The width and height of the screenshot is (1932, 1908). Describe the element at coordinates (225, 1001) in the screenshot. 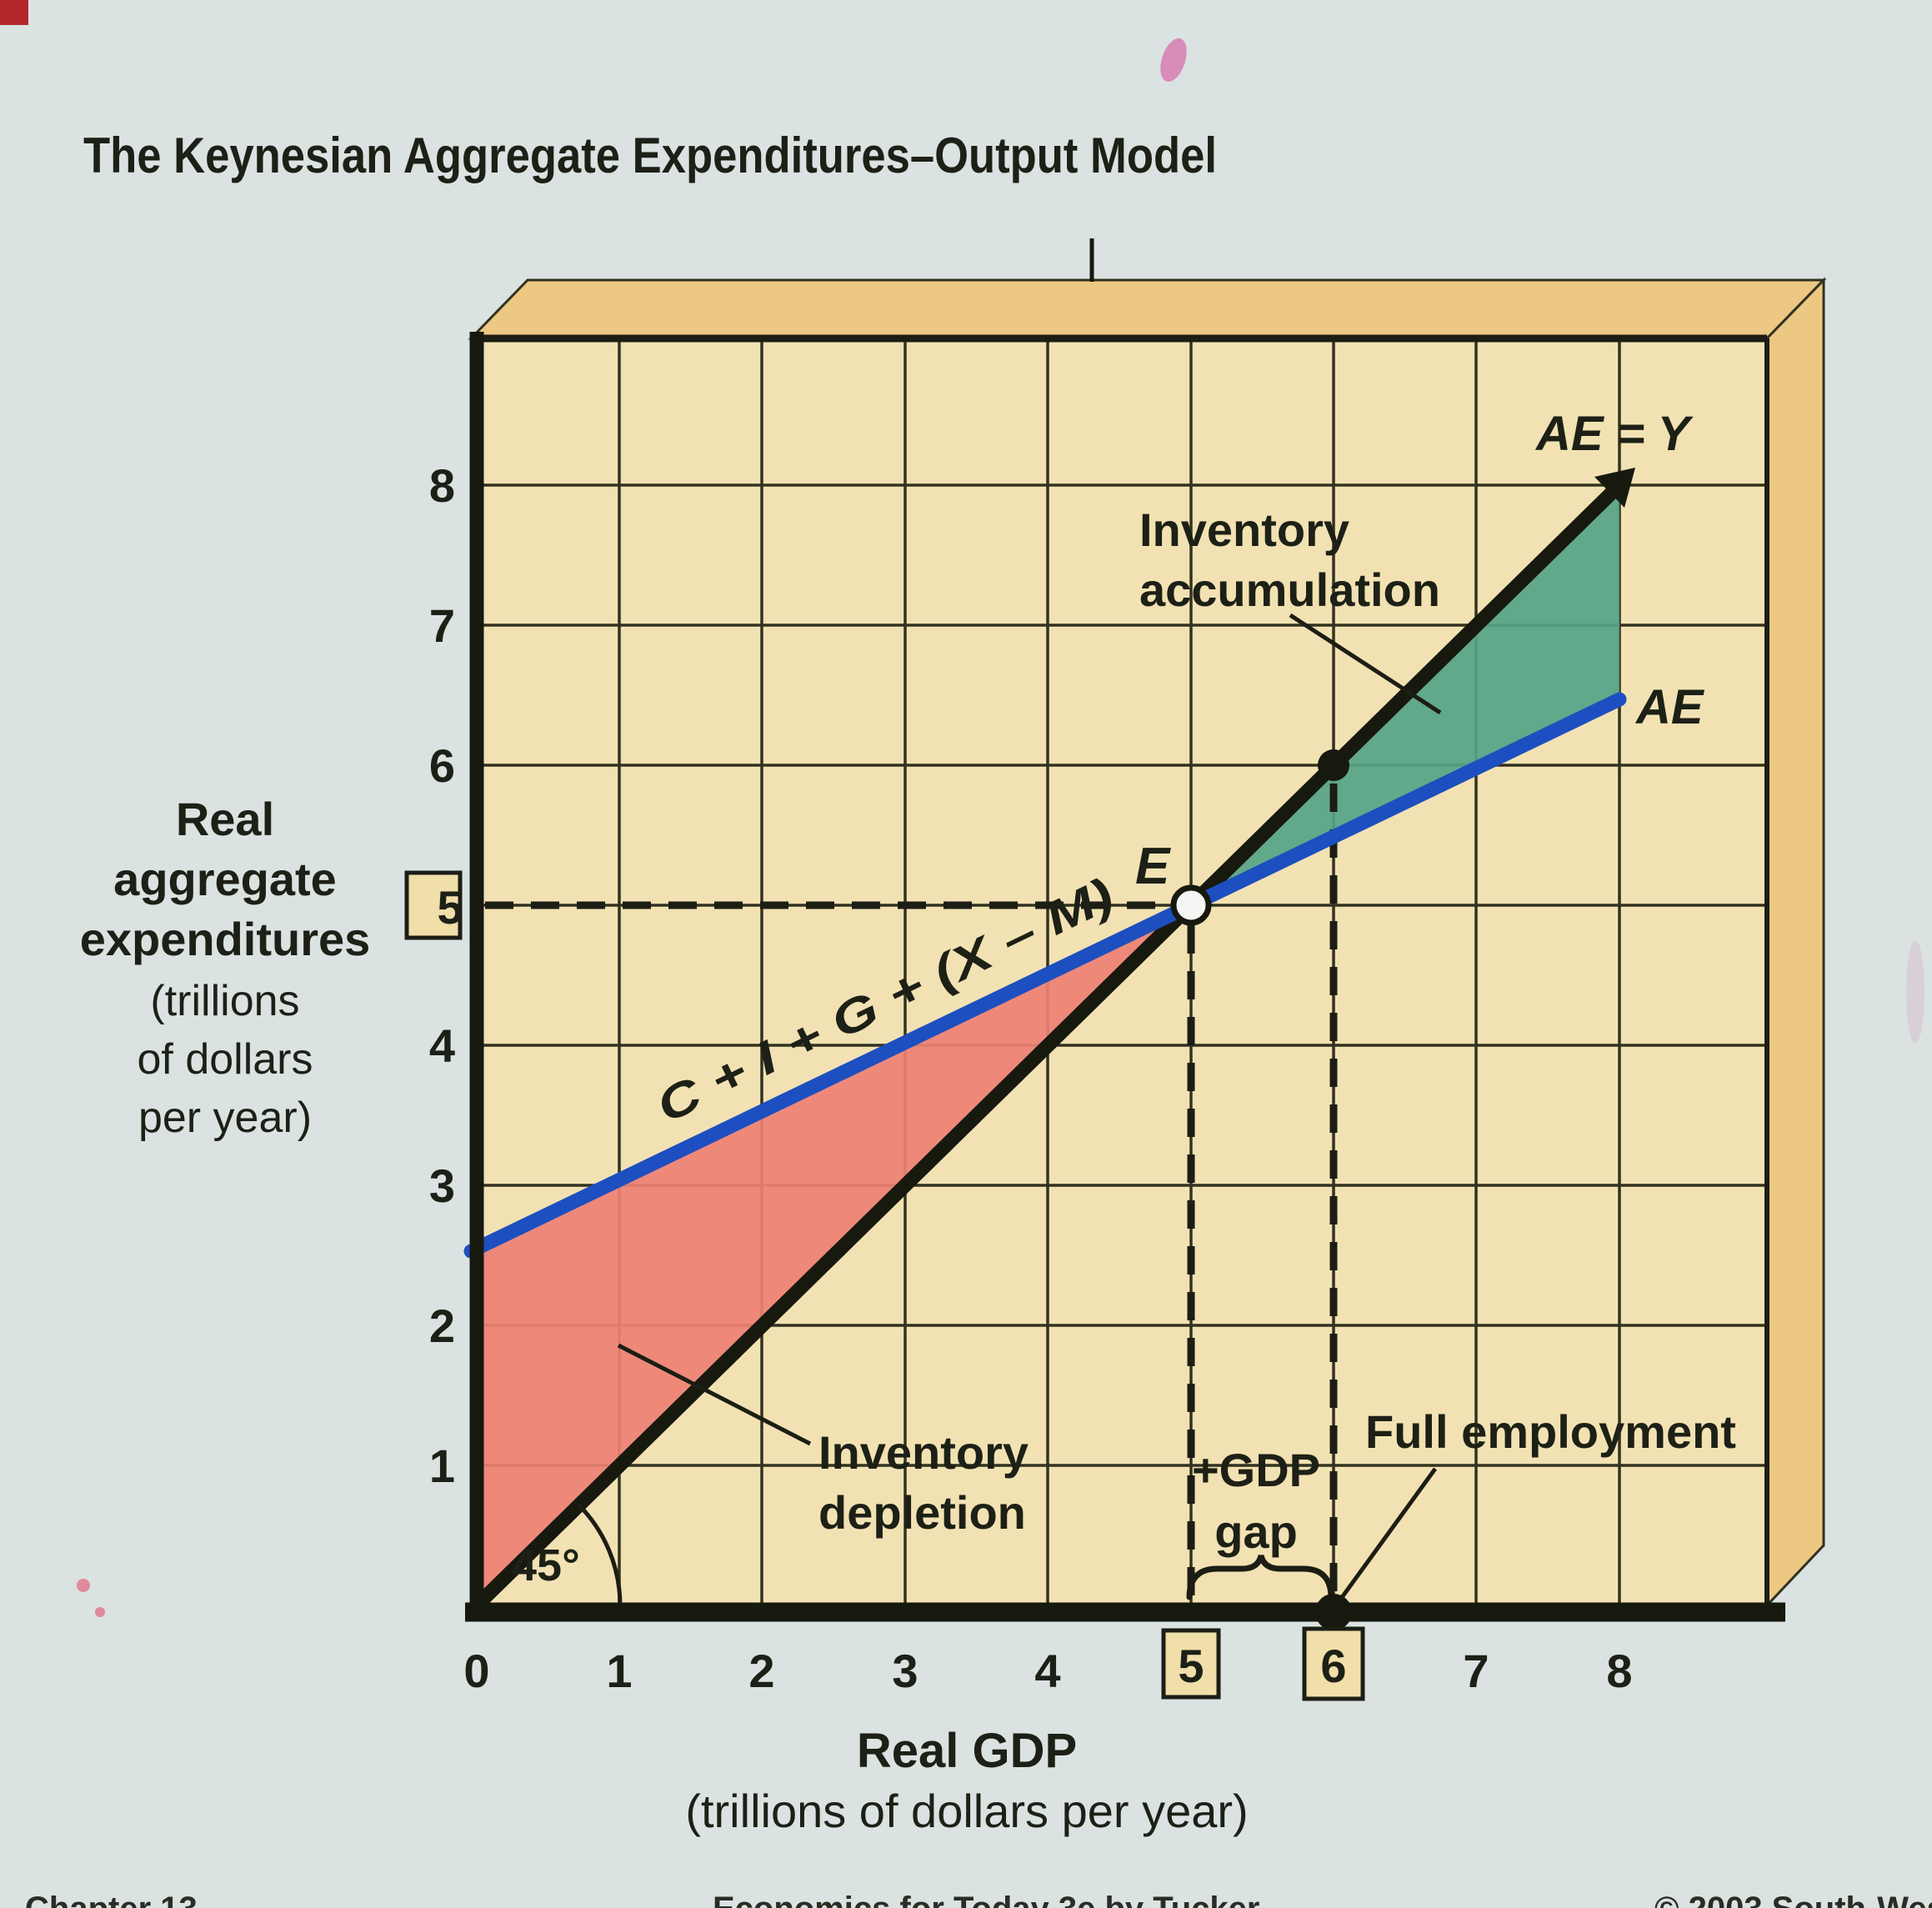

I see `y-axis-units-line1: (trillions` at that location.